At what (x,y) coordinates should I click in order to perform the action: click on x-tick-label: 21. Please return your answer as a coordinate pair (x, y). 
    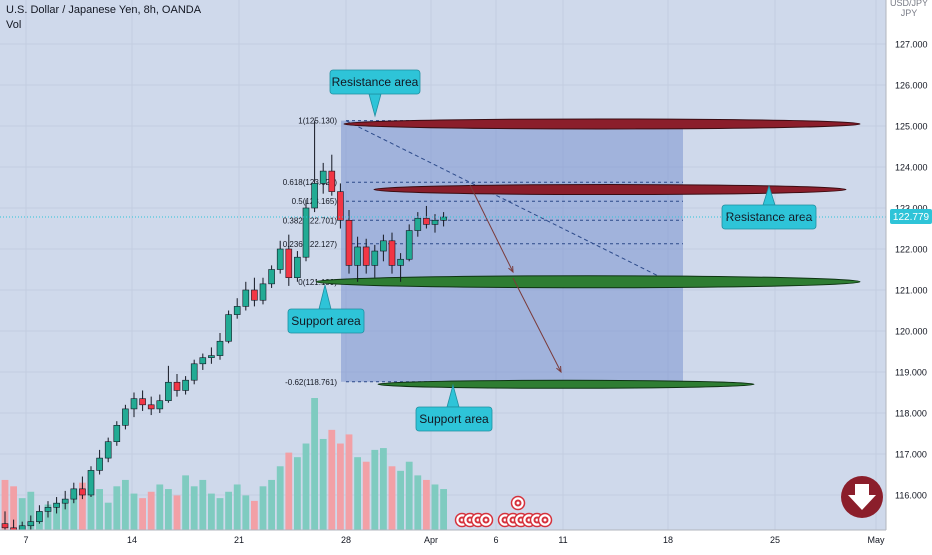
    Looking at the image, I should click on (239, 540).